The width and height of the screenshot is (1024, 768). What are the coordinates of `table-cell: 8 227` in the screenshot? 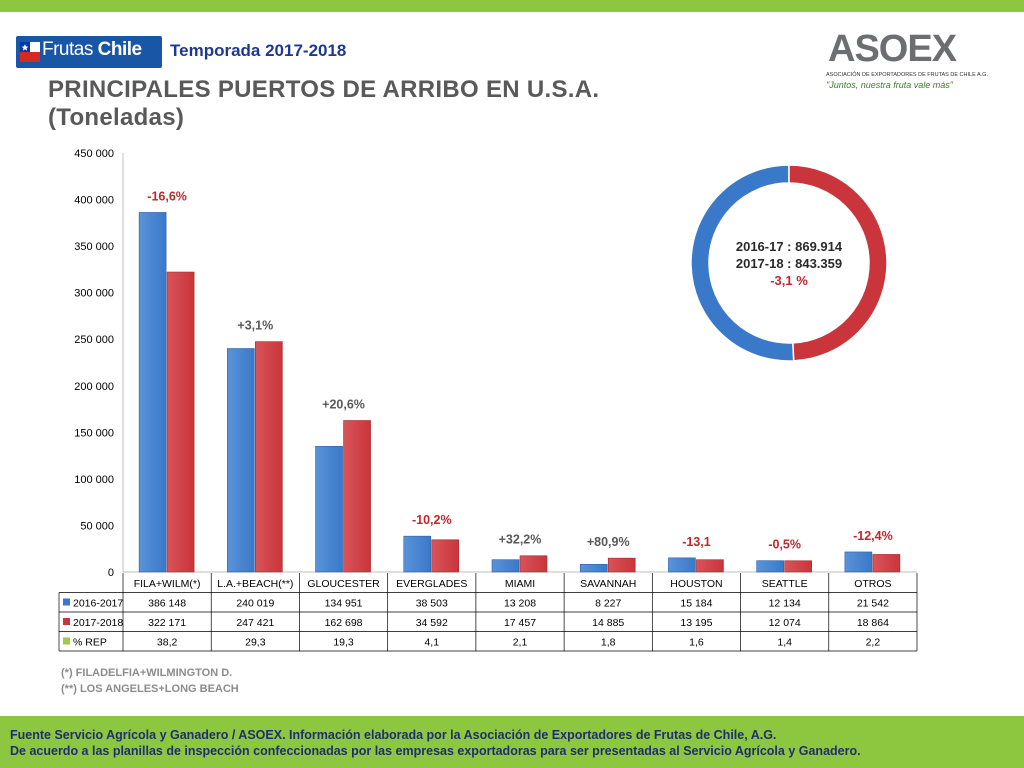 It's located at (608, 604).